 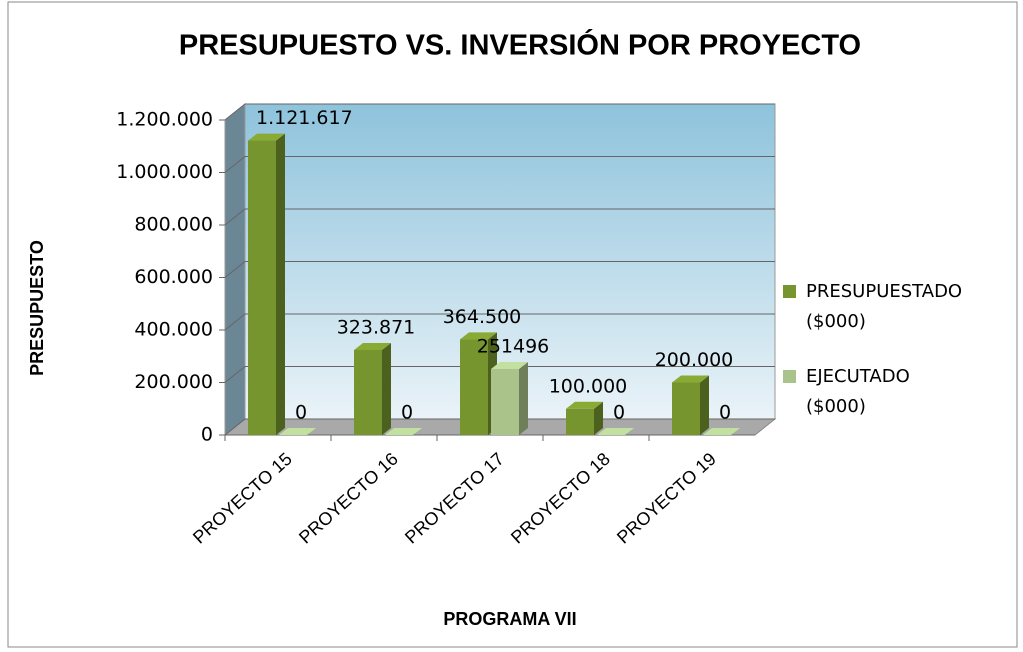 I want to click on data-label: 100.000, so click(x=588, y=386).